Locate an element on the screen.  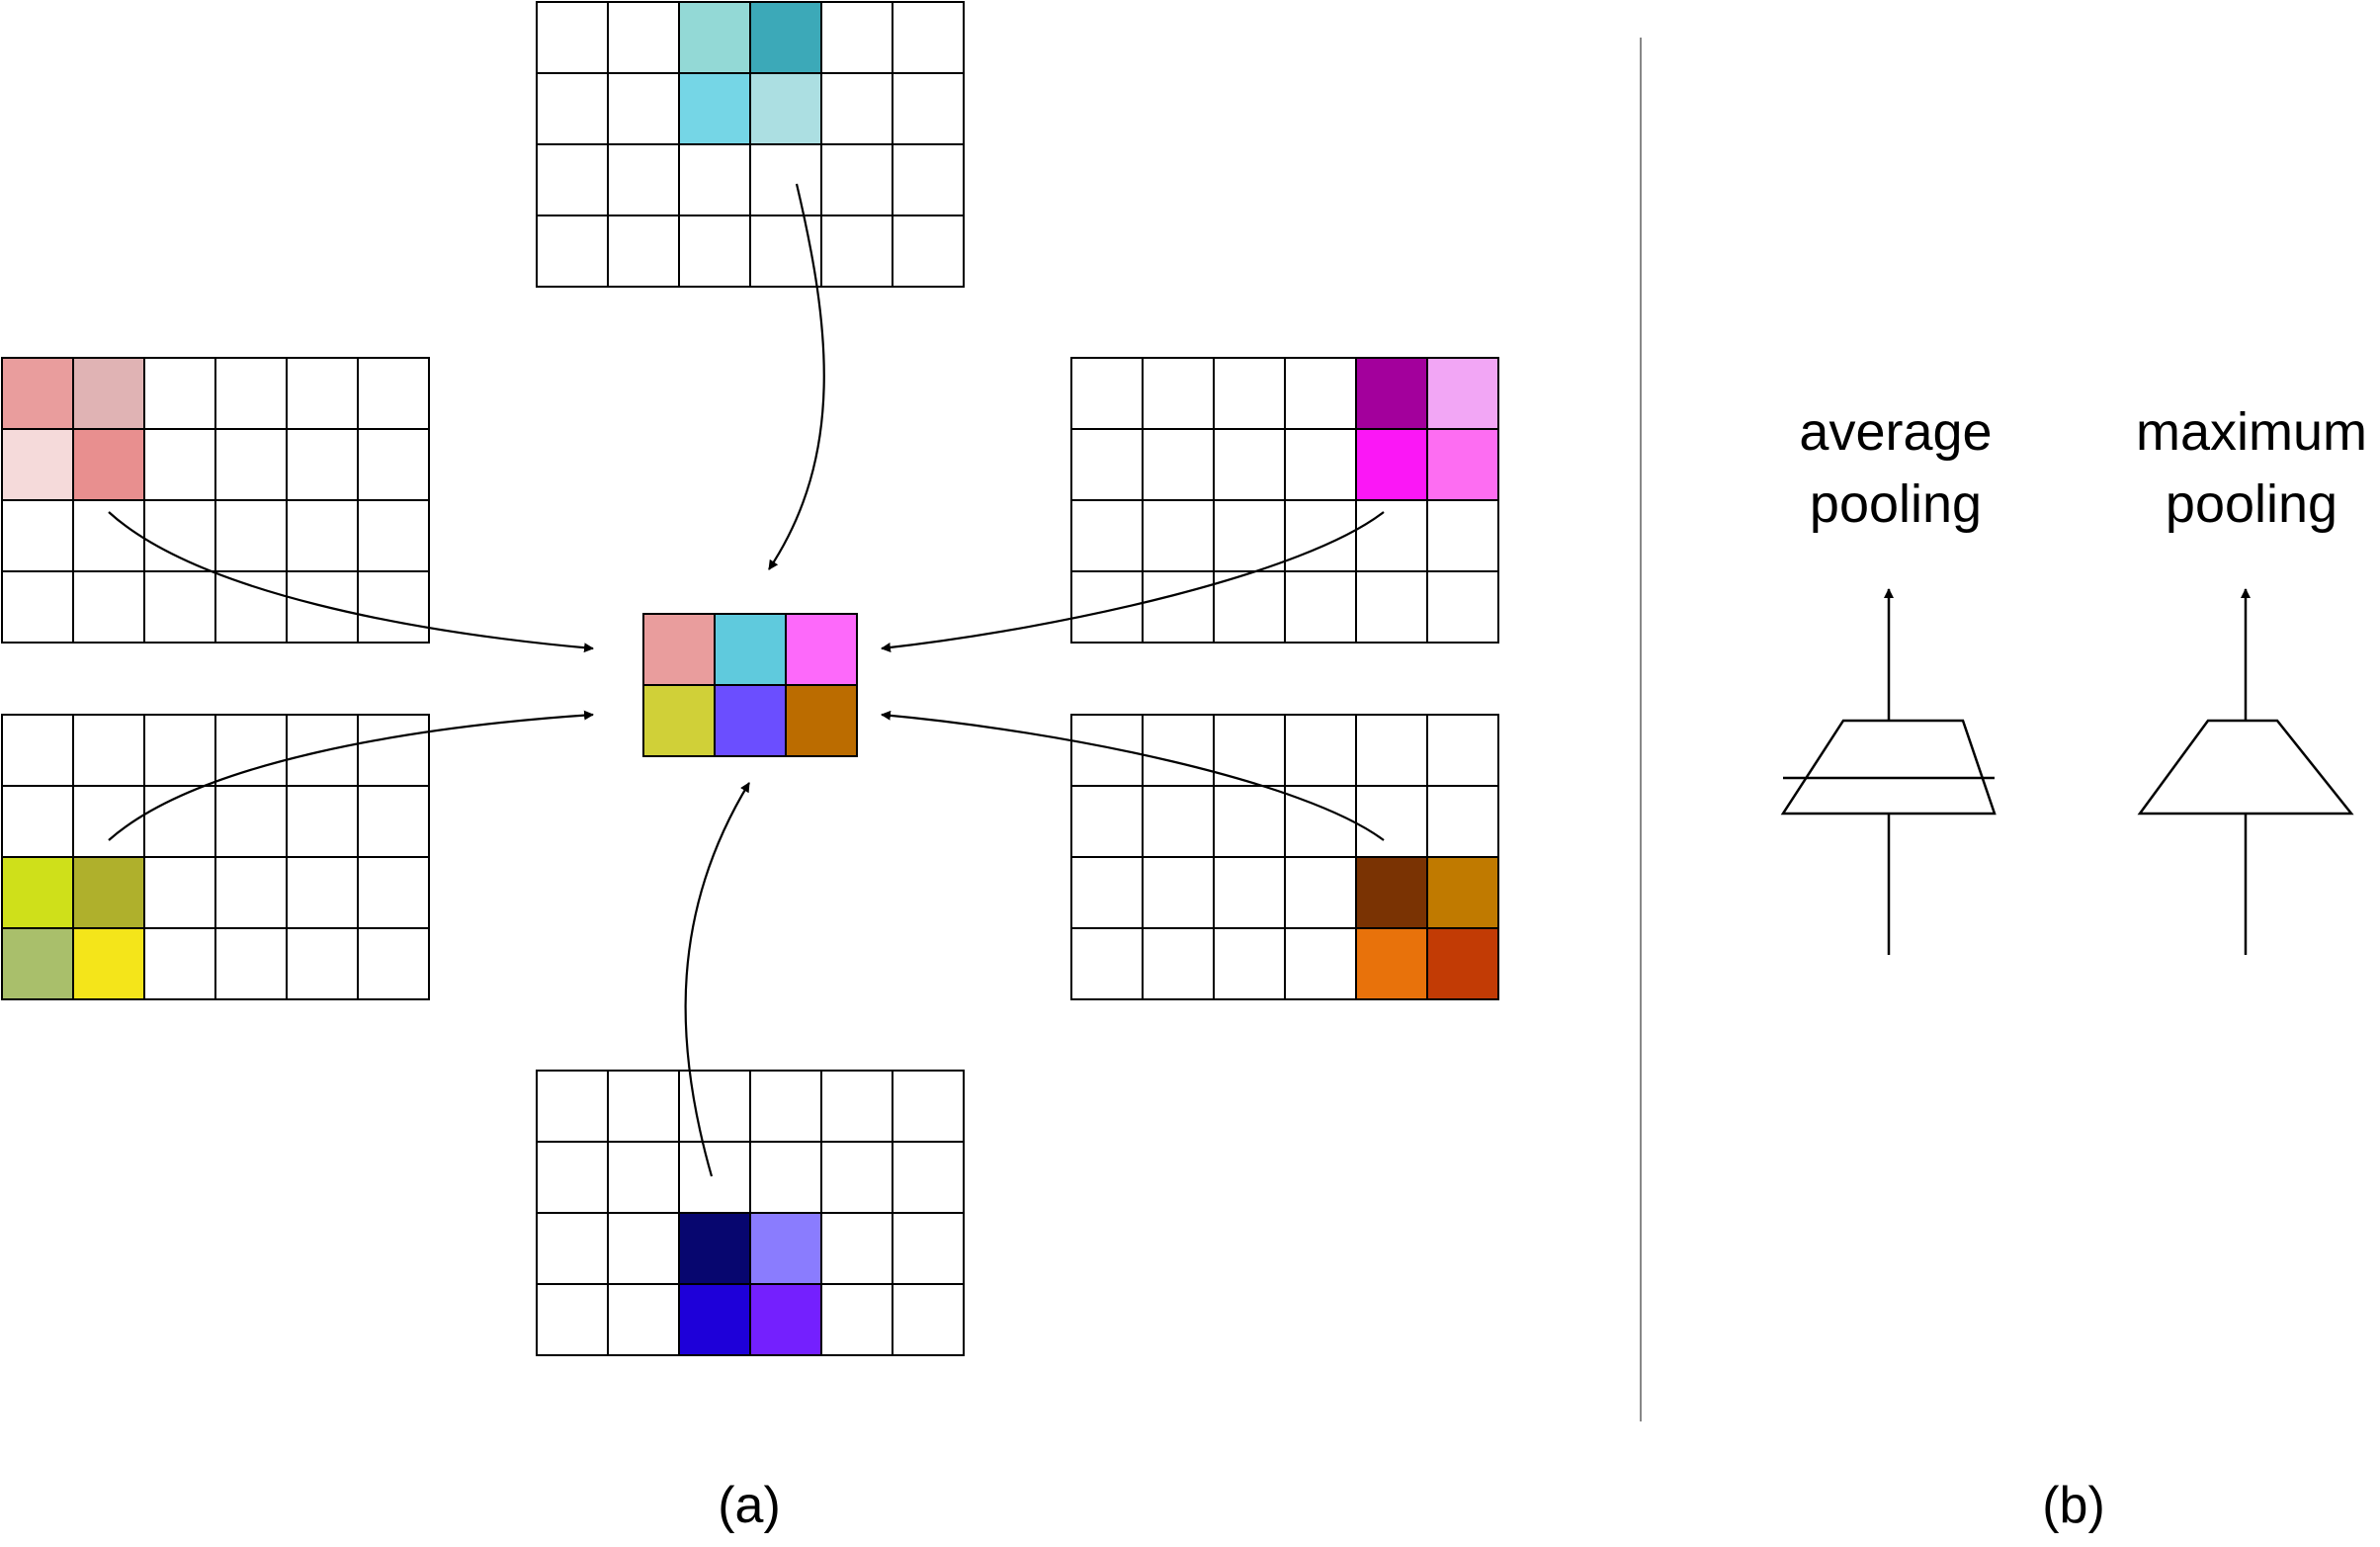
feature-map-bottom-right is located at coordinates (1284, 857).